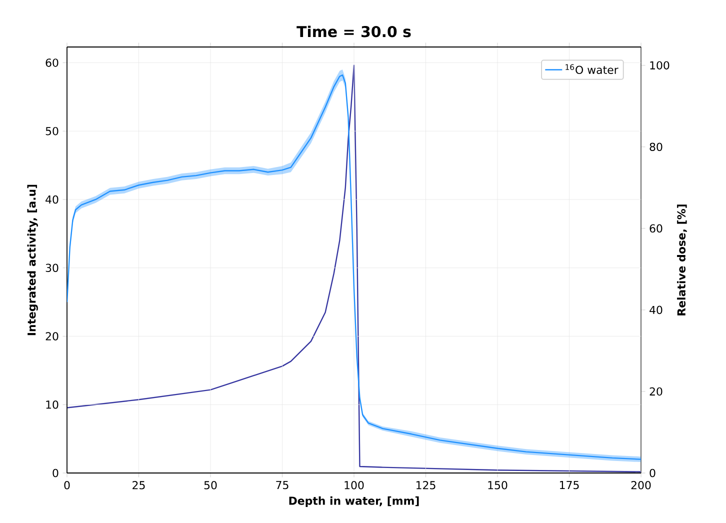  Describe the element at coordinates (52, 404) in the screenshot. I see `y-tick-label: 10` at that location.